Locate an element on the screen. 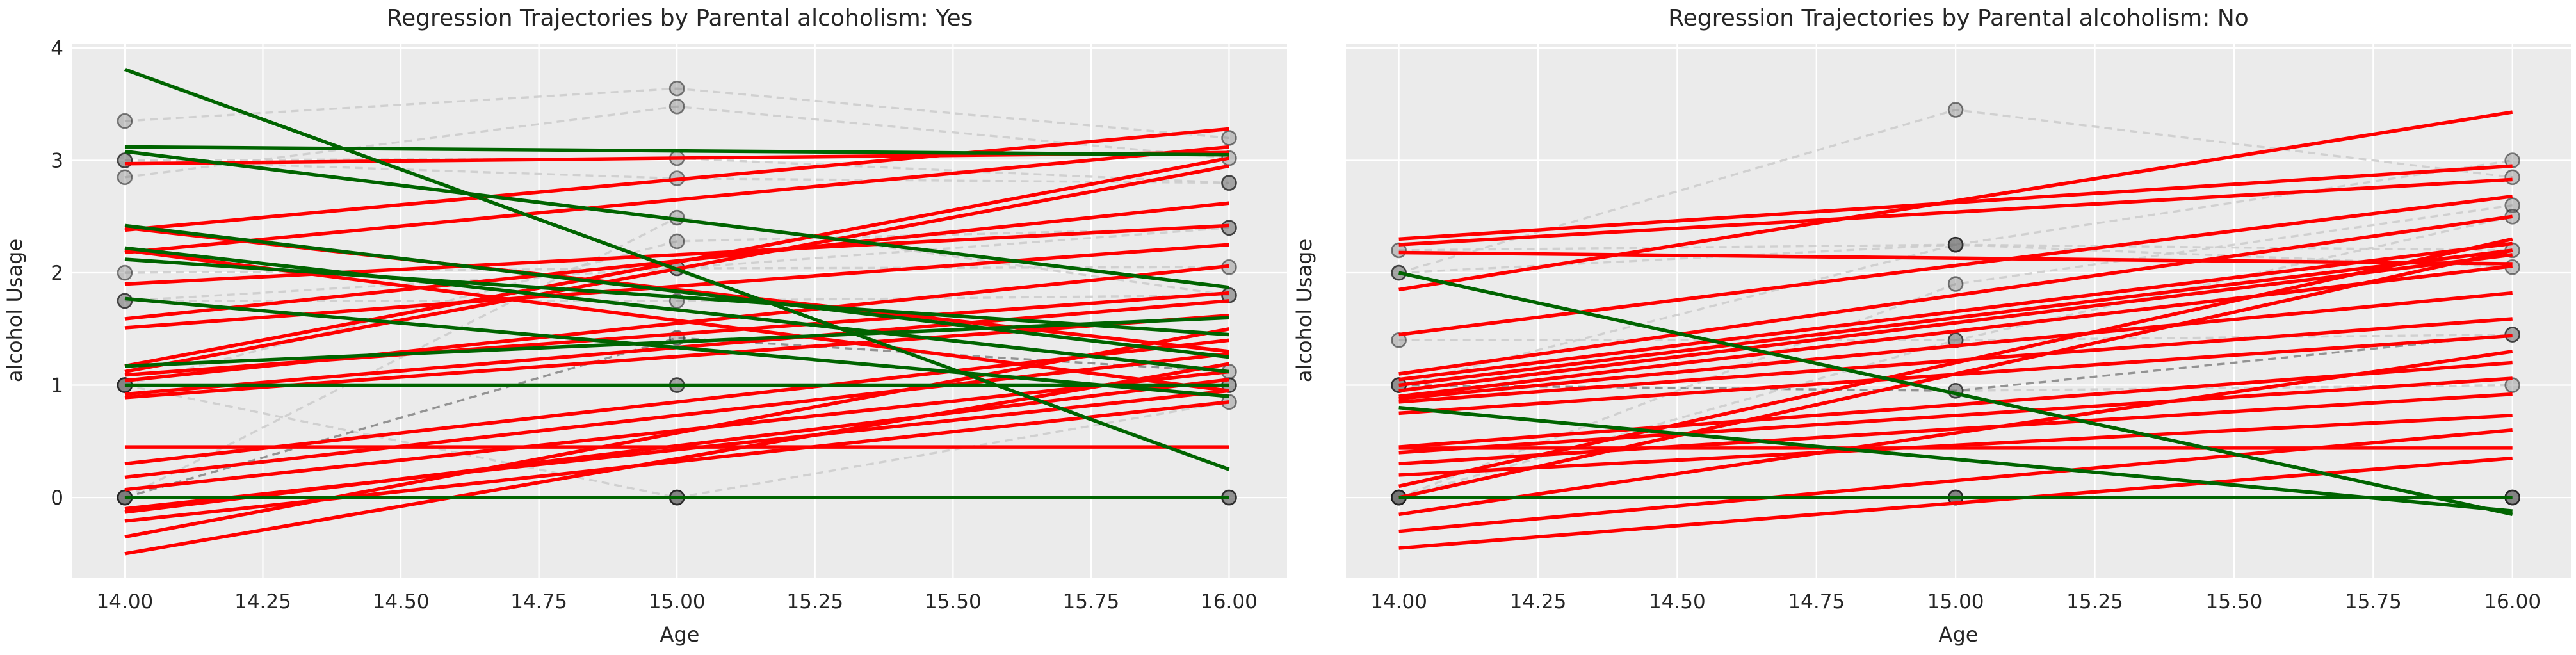  y-tick-label: 4 is located at coordinates (57, 48).